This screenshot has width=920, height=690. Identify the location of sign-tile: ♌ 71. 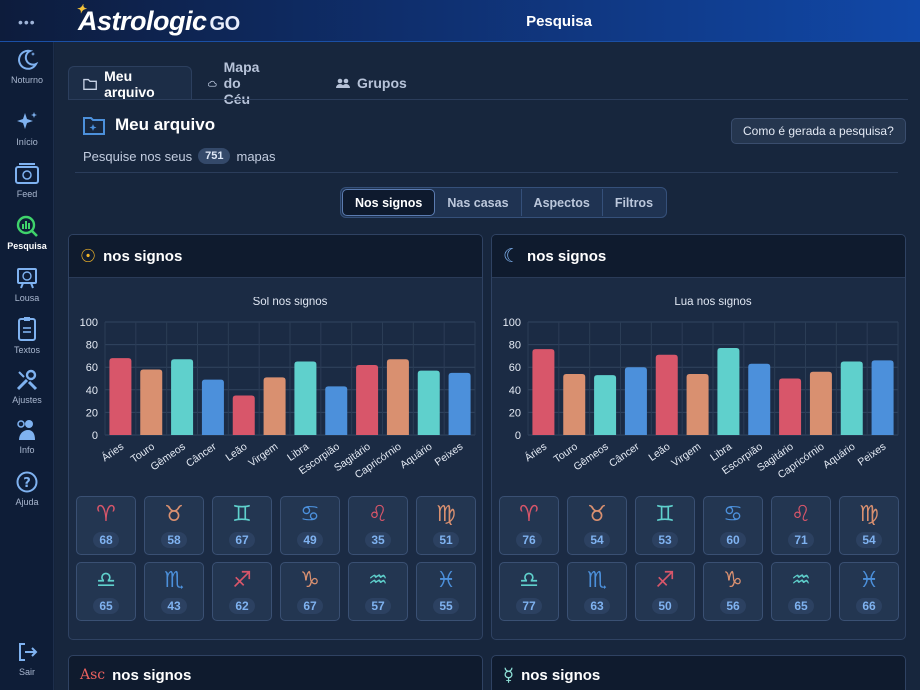
(801, 525).